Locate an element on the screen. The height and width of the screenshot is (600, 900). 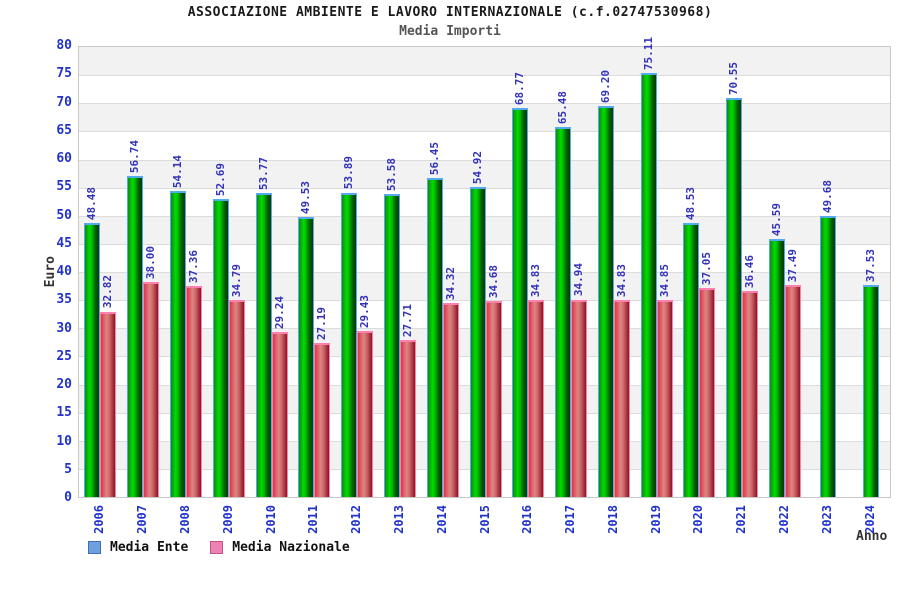
bar-ente-2013 is located at coordinates (391, 345).